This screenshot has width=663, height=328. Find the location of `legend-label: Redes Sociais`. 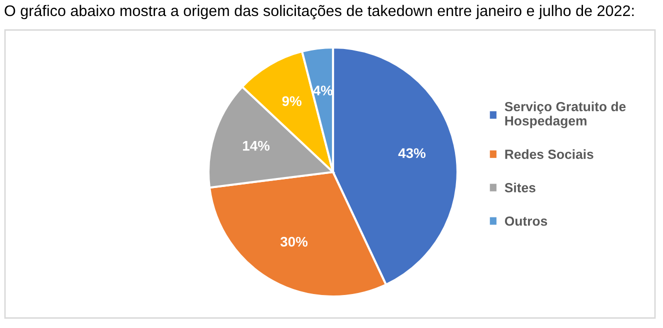

legend-label: Redes Sociais is located at coordinates (549, 154).